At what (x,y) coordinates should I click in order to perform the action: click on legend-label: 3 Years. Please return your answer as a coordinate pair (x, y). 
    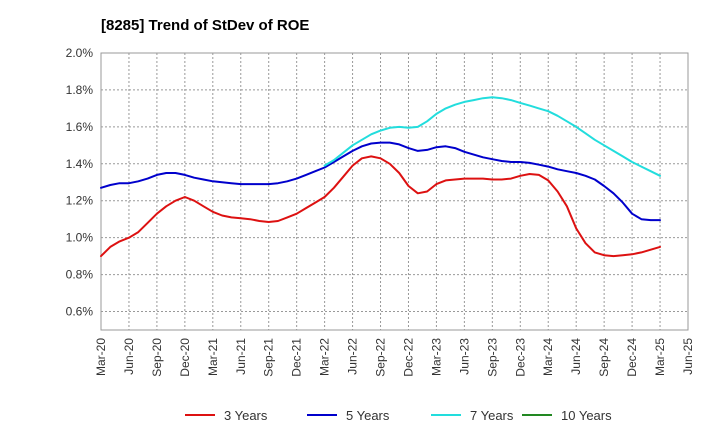
    Looking at the image, I should click on (246, 415).